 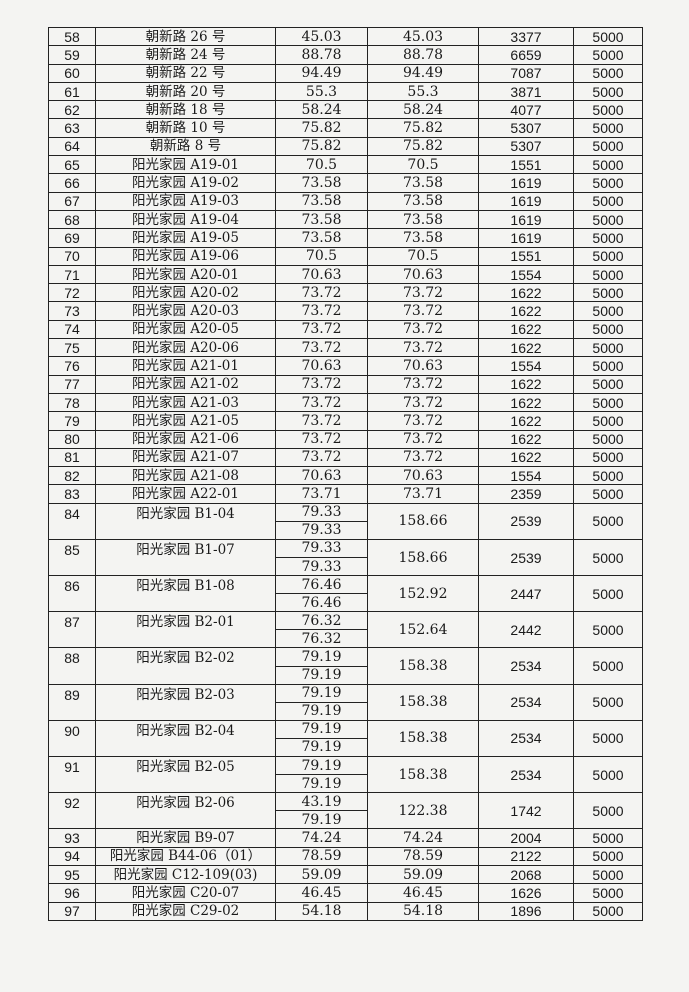 I want to click on cell-name: 阳光家园 B2-05, so click(x=185, y=775).